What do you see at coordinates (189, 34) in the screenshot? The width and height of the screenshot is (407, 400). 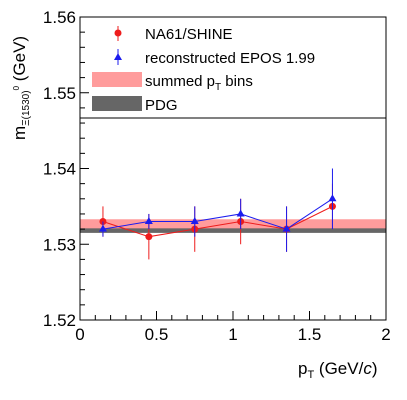 I see `legend-na61-label: NA61/SHINE` at bounding box center [189, 34].